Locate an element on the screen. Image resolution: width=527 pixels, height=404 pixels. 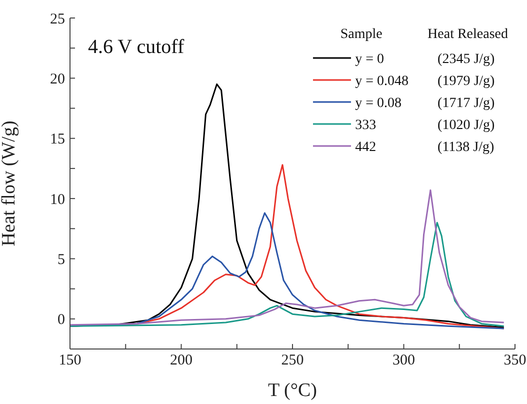
x-tick-label: 150 is located at coordinates (70, 360).